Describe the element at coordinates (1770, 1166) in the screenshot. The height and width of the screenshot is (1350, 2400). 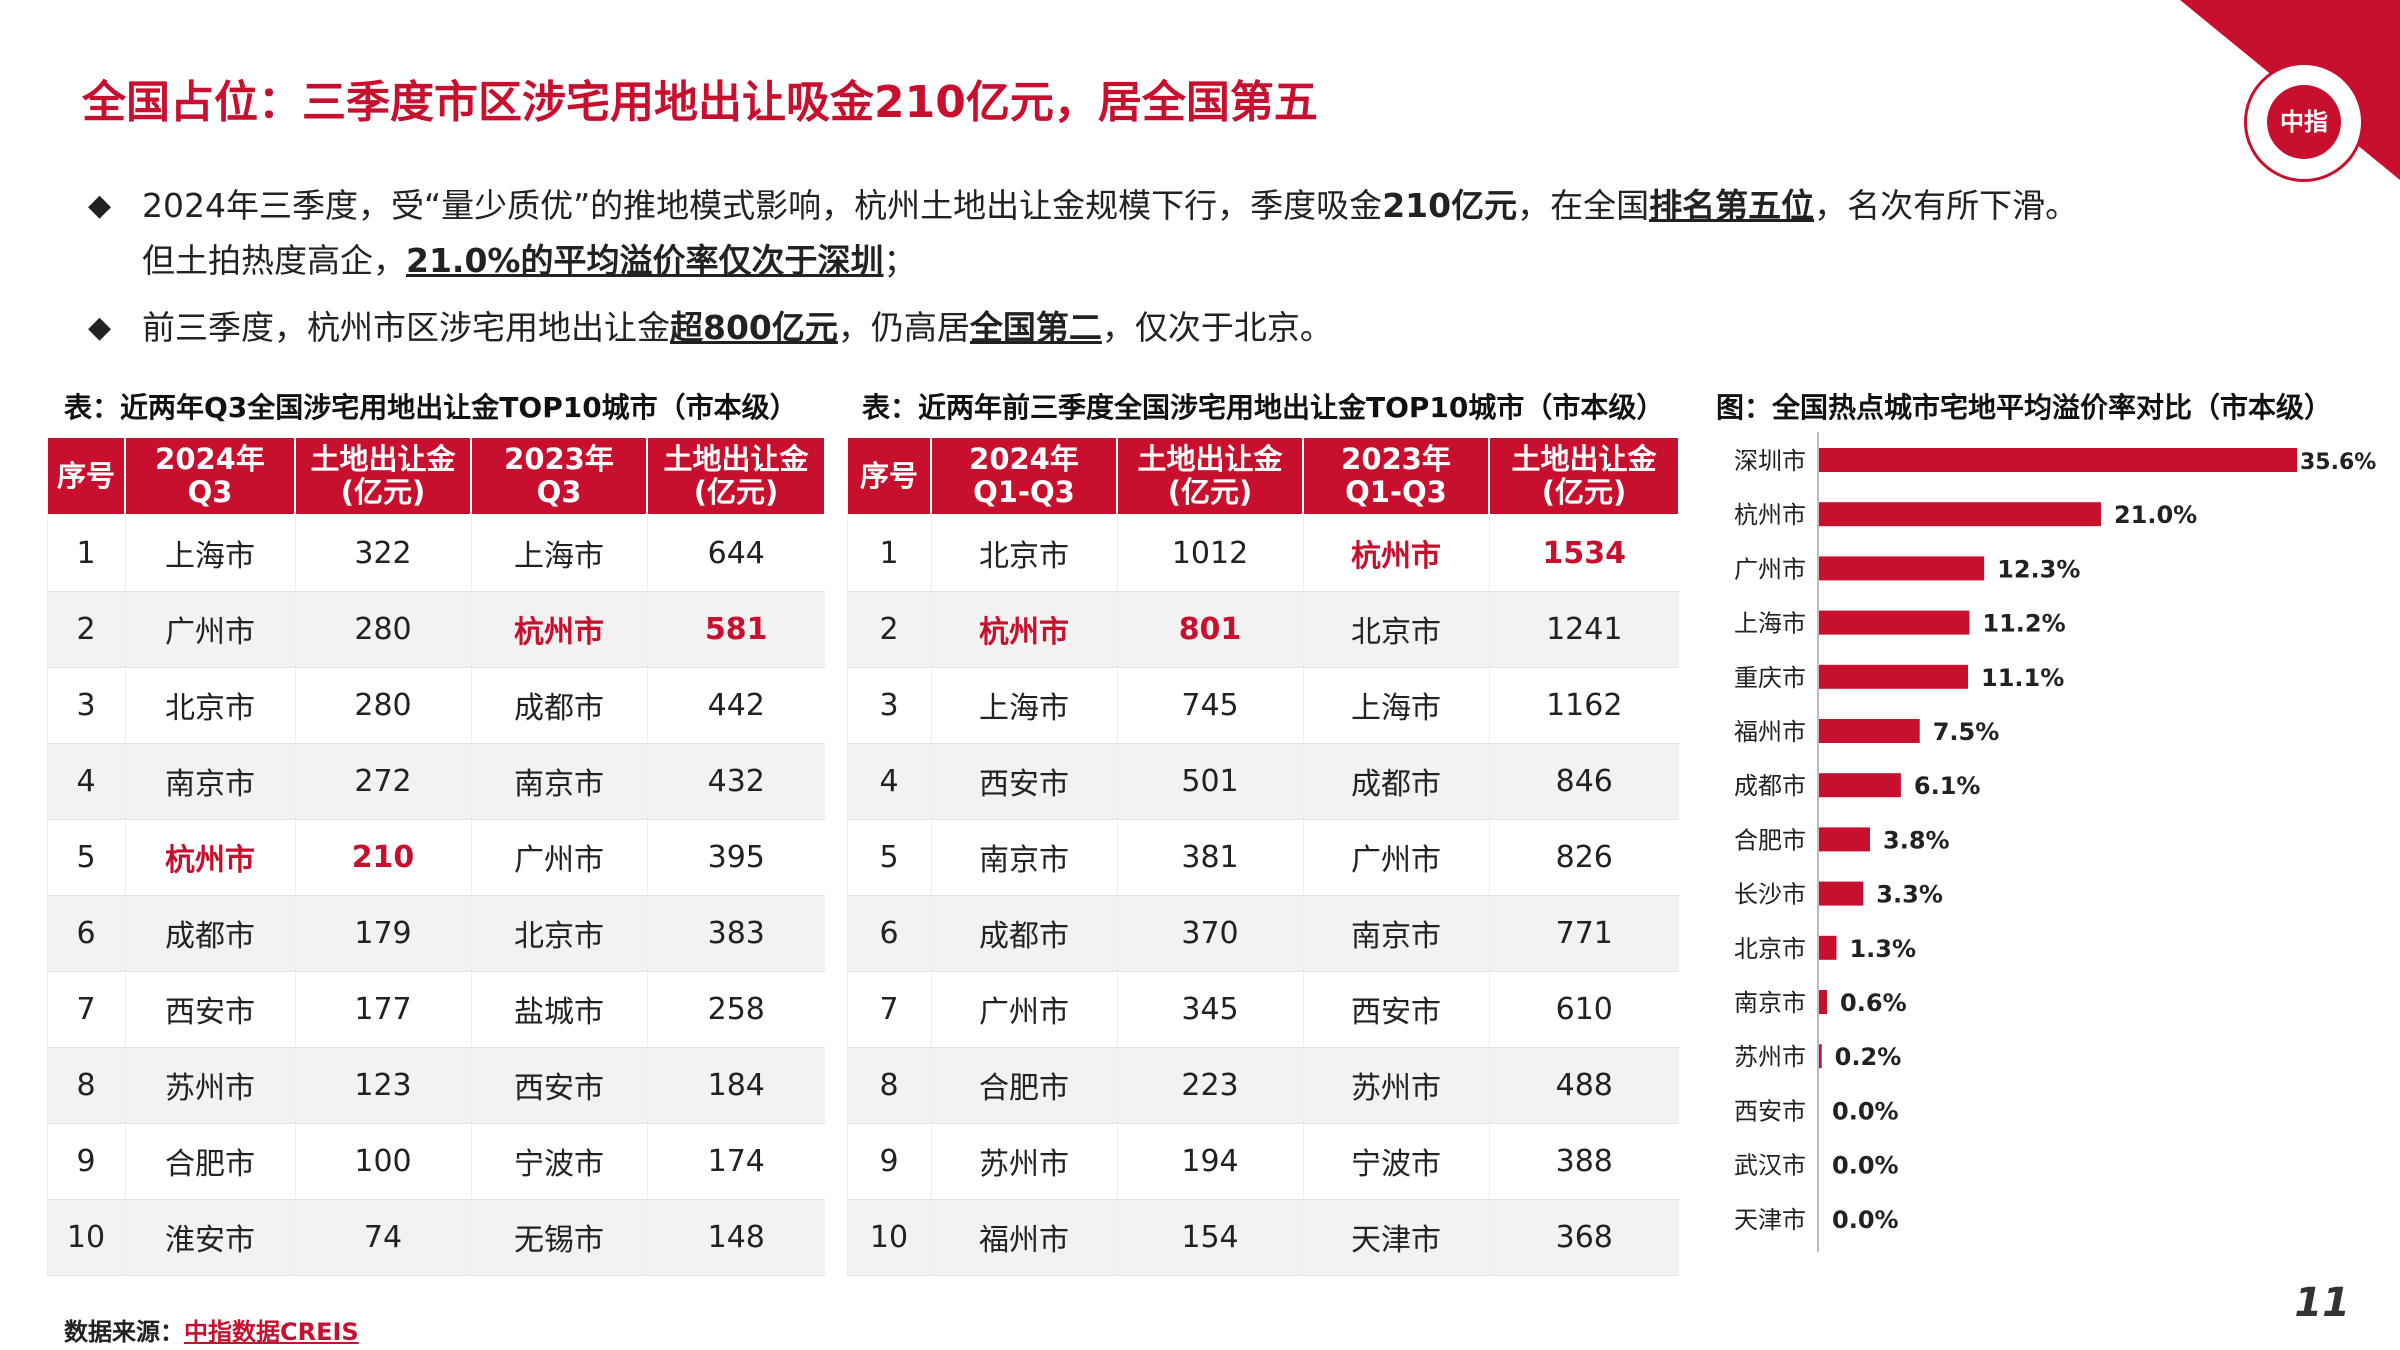
I see `chart-category-label: 武汉市` at that location.